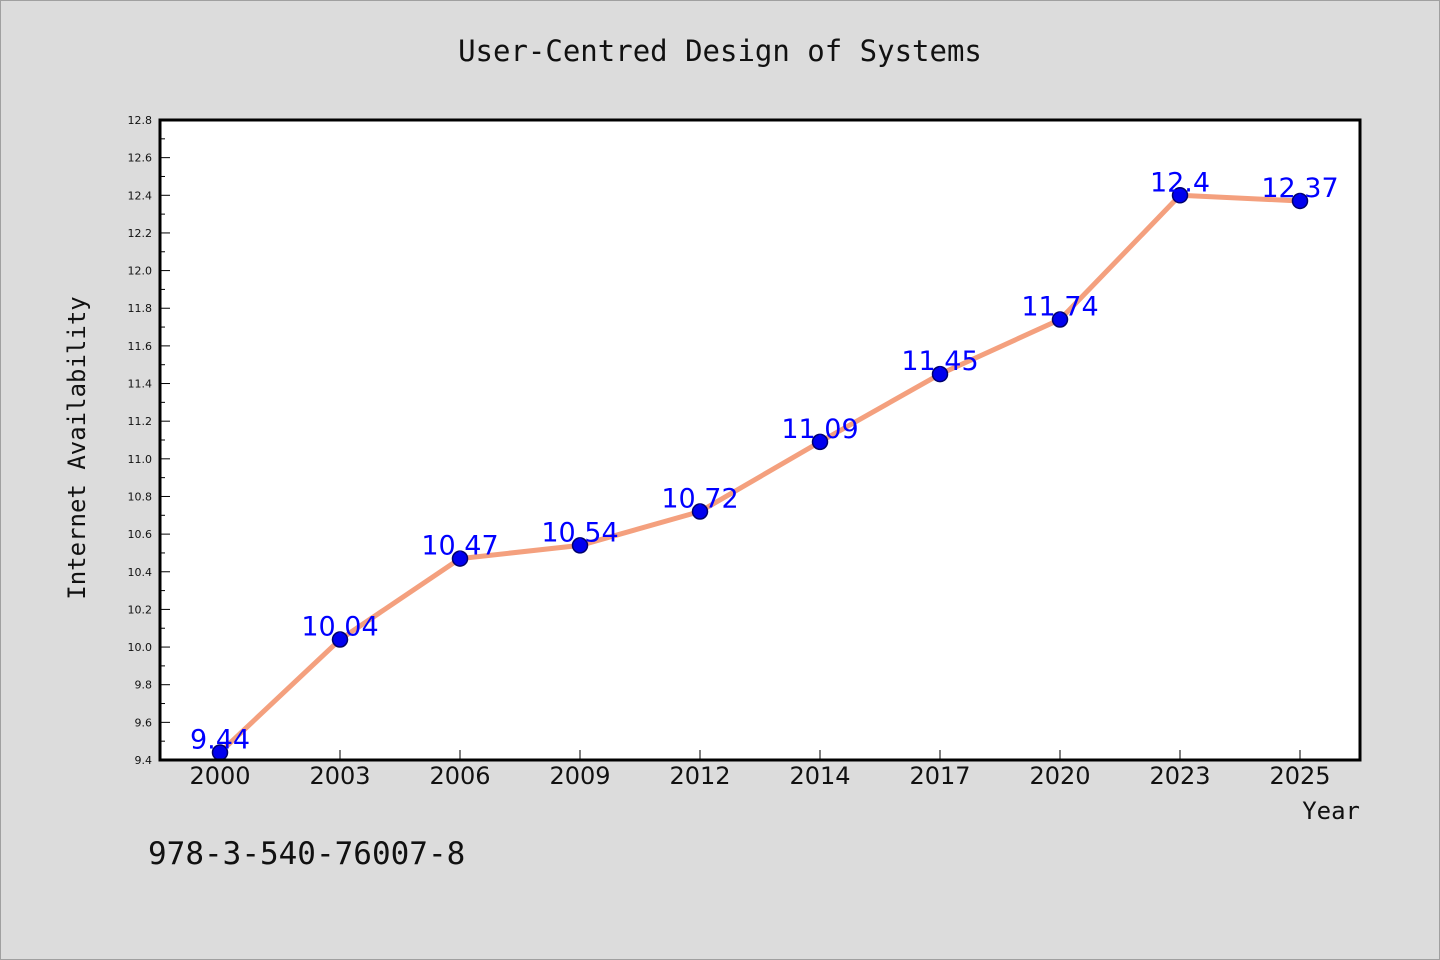 The image size is (1440, 960). What do you see at coordinates (1331, 811) in the screenshot?
I see `x-axis-label: Year` at bounding box center [1331, 811].